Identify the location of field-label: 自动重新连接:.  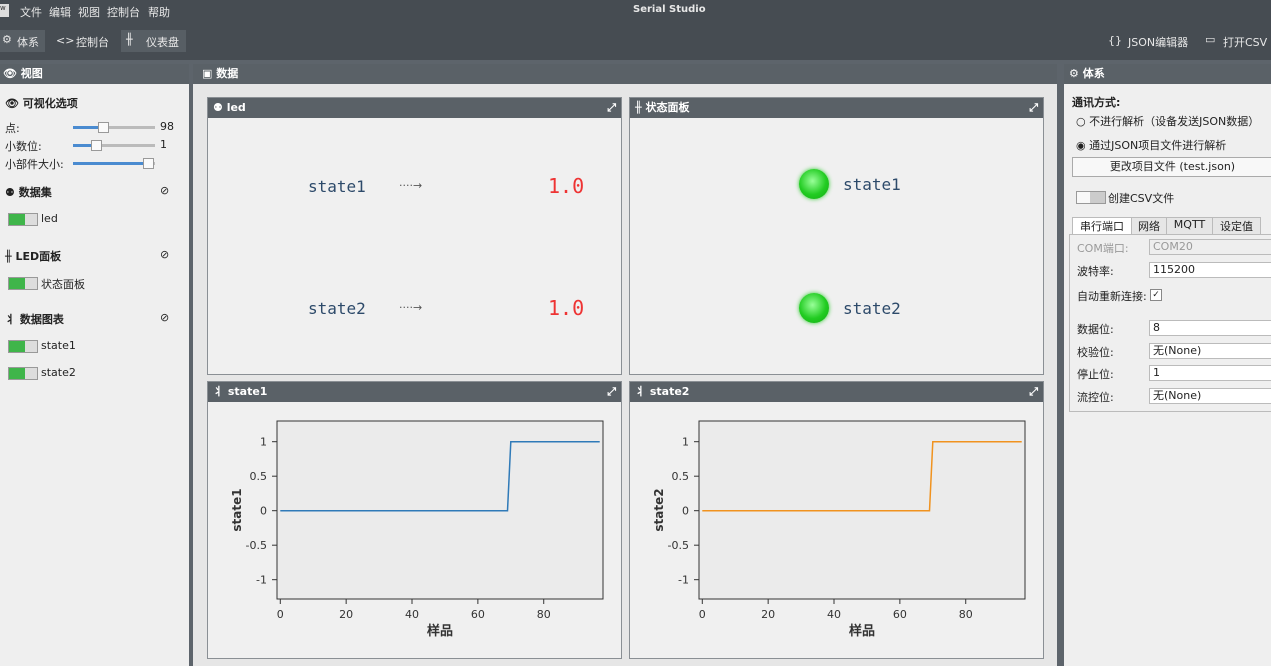
(1112, 296).